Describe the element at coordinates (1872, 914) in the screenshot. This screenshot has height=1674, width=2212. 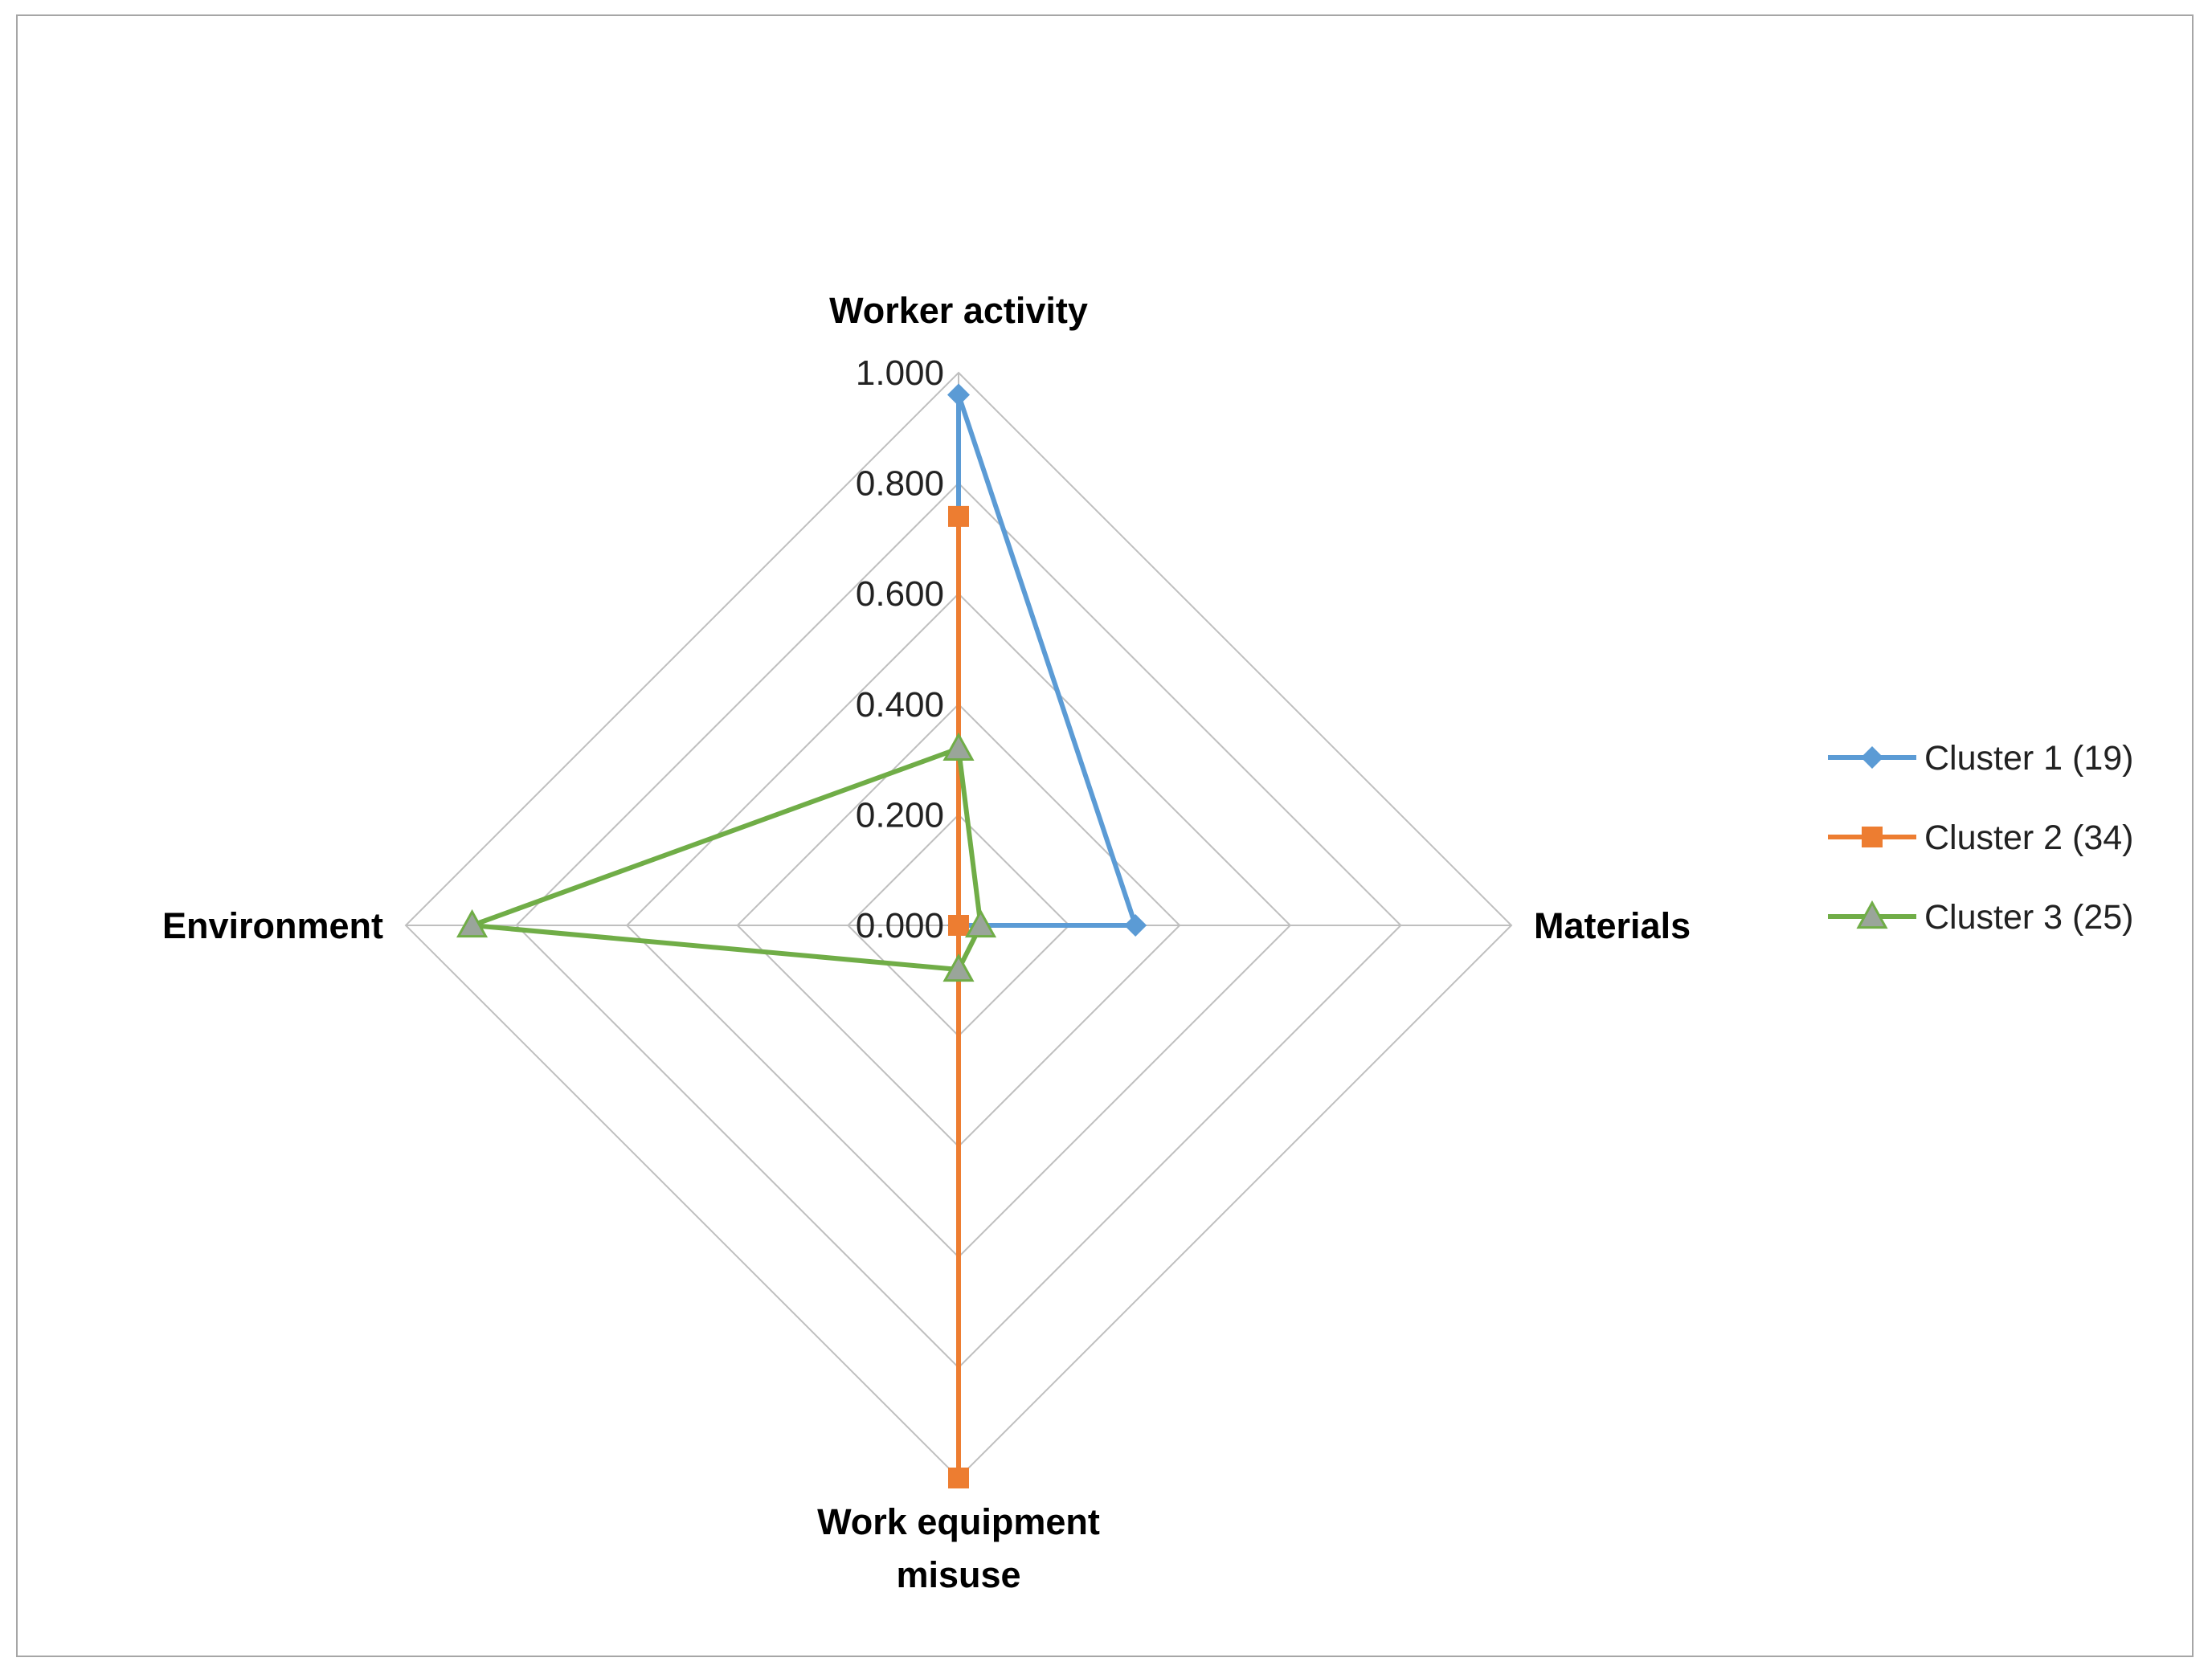
I see `legend-marker-triangle` at that location.